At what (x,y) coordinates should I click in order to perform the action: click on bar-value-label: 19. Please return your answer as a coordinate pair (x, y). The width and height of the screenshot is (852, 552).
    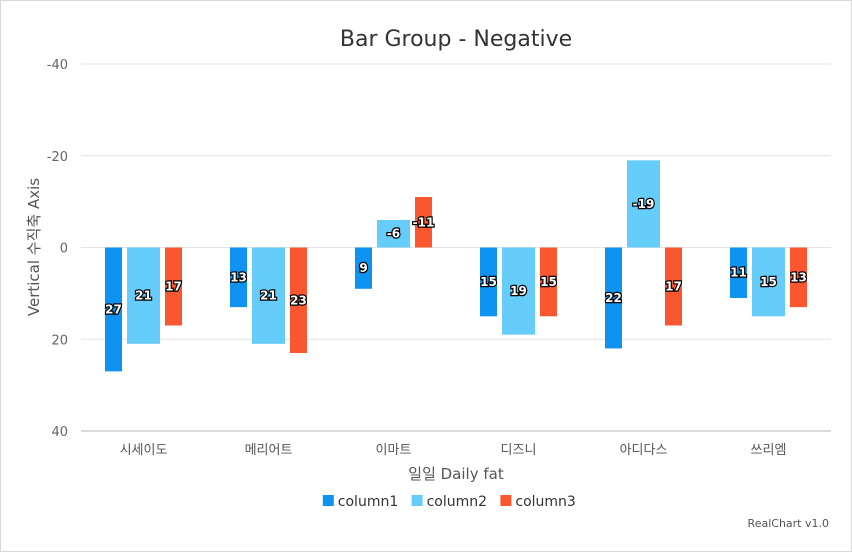
    Looking at the image, I should click on (518, 291).